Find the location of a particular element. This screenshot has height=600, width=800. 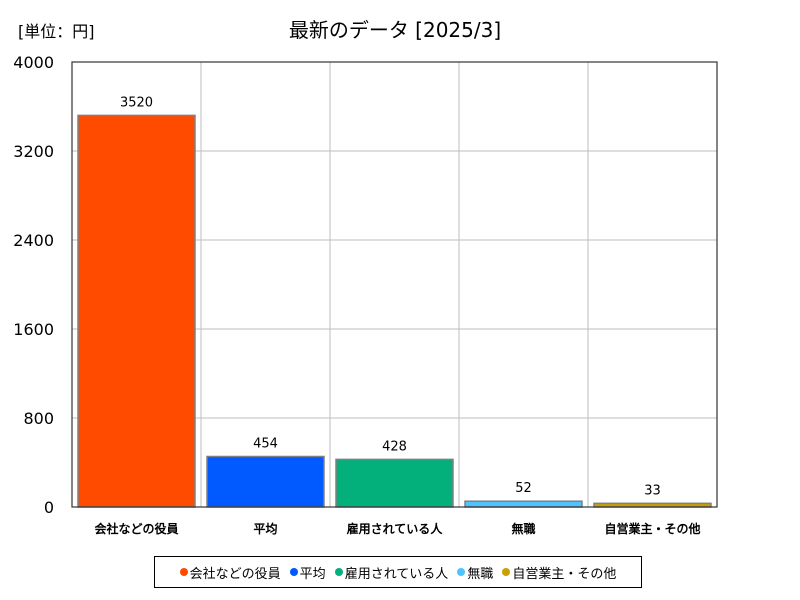

y-tick-label: 0 is located at coordinates (49, 507).